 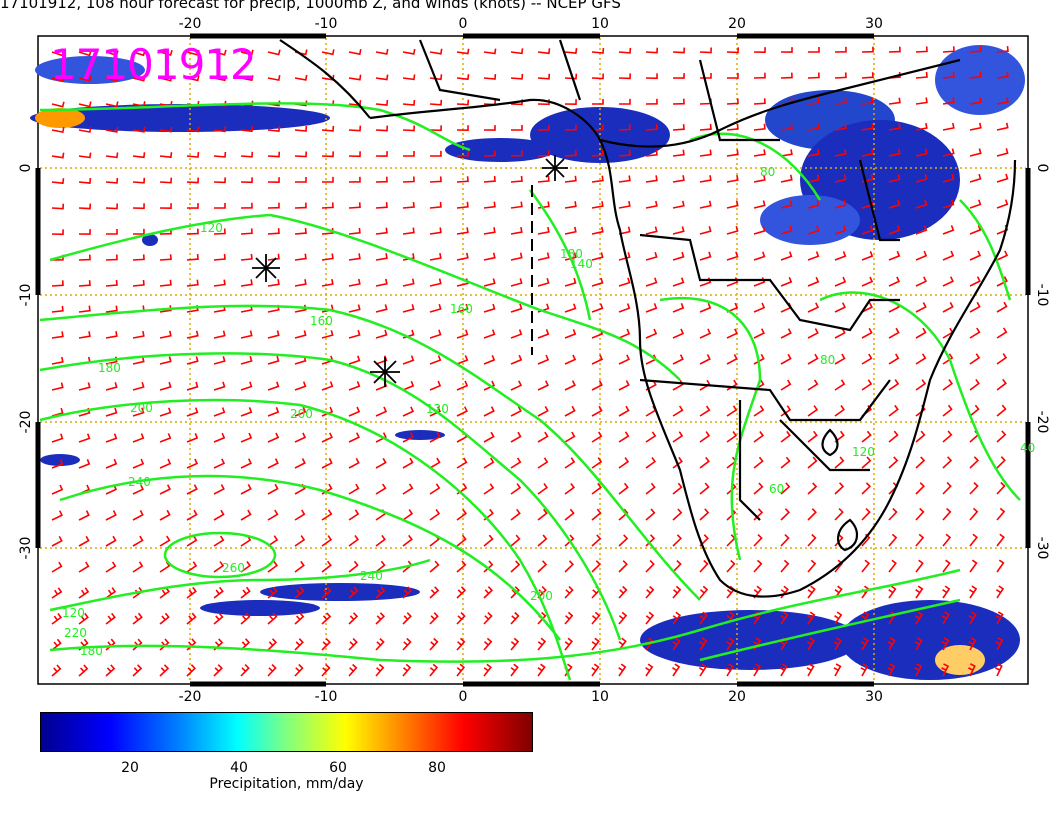 I want to click on lon-tick: 20, so click(x=737, y=697).